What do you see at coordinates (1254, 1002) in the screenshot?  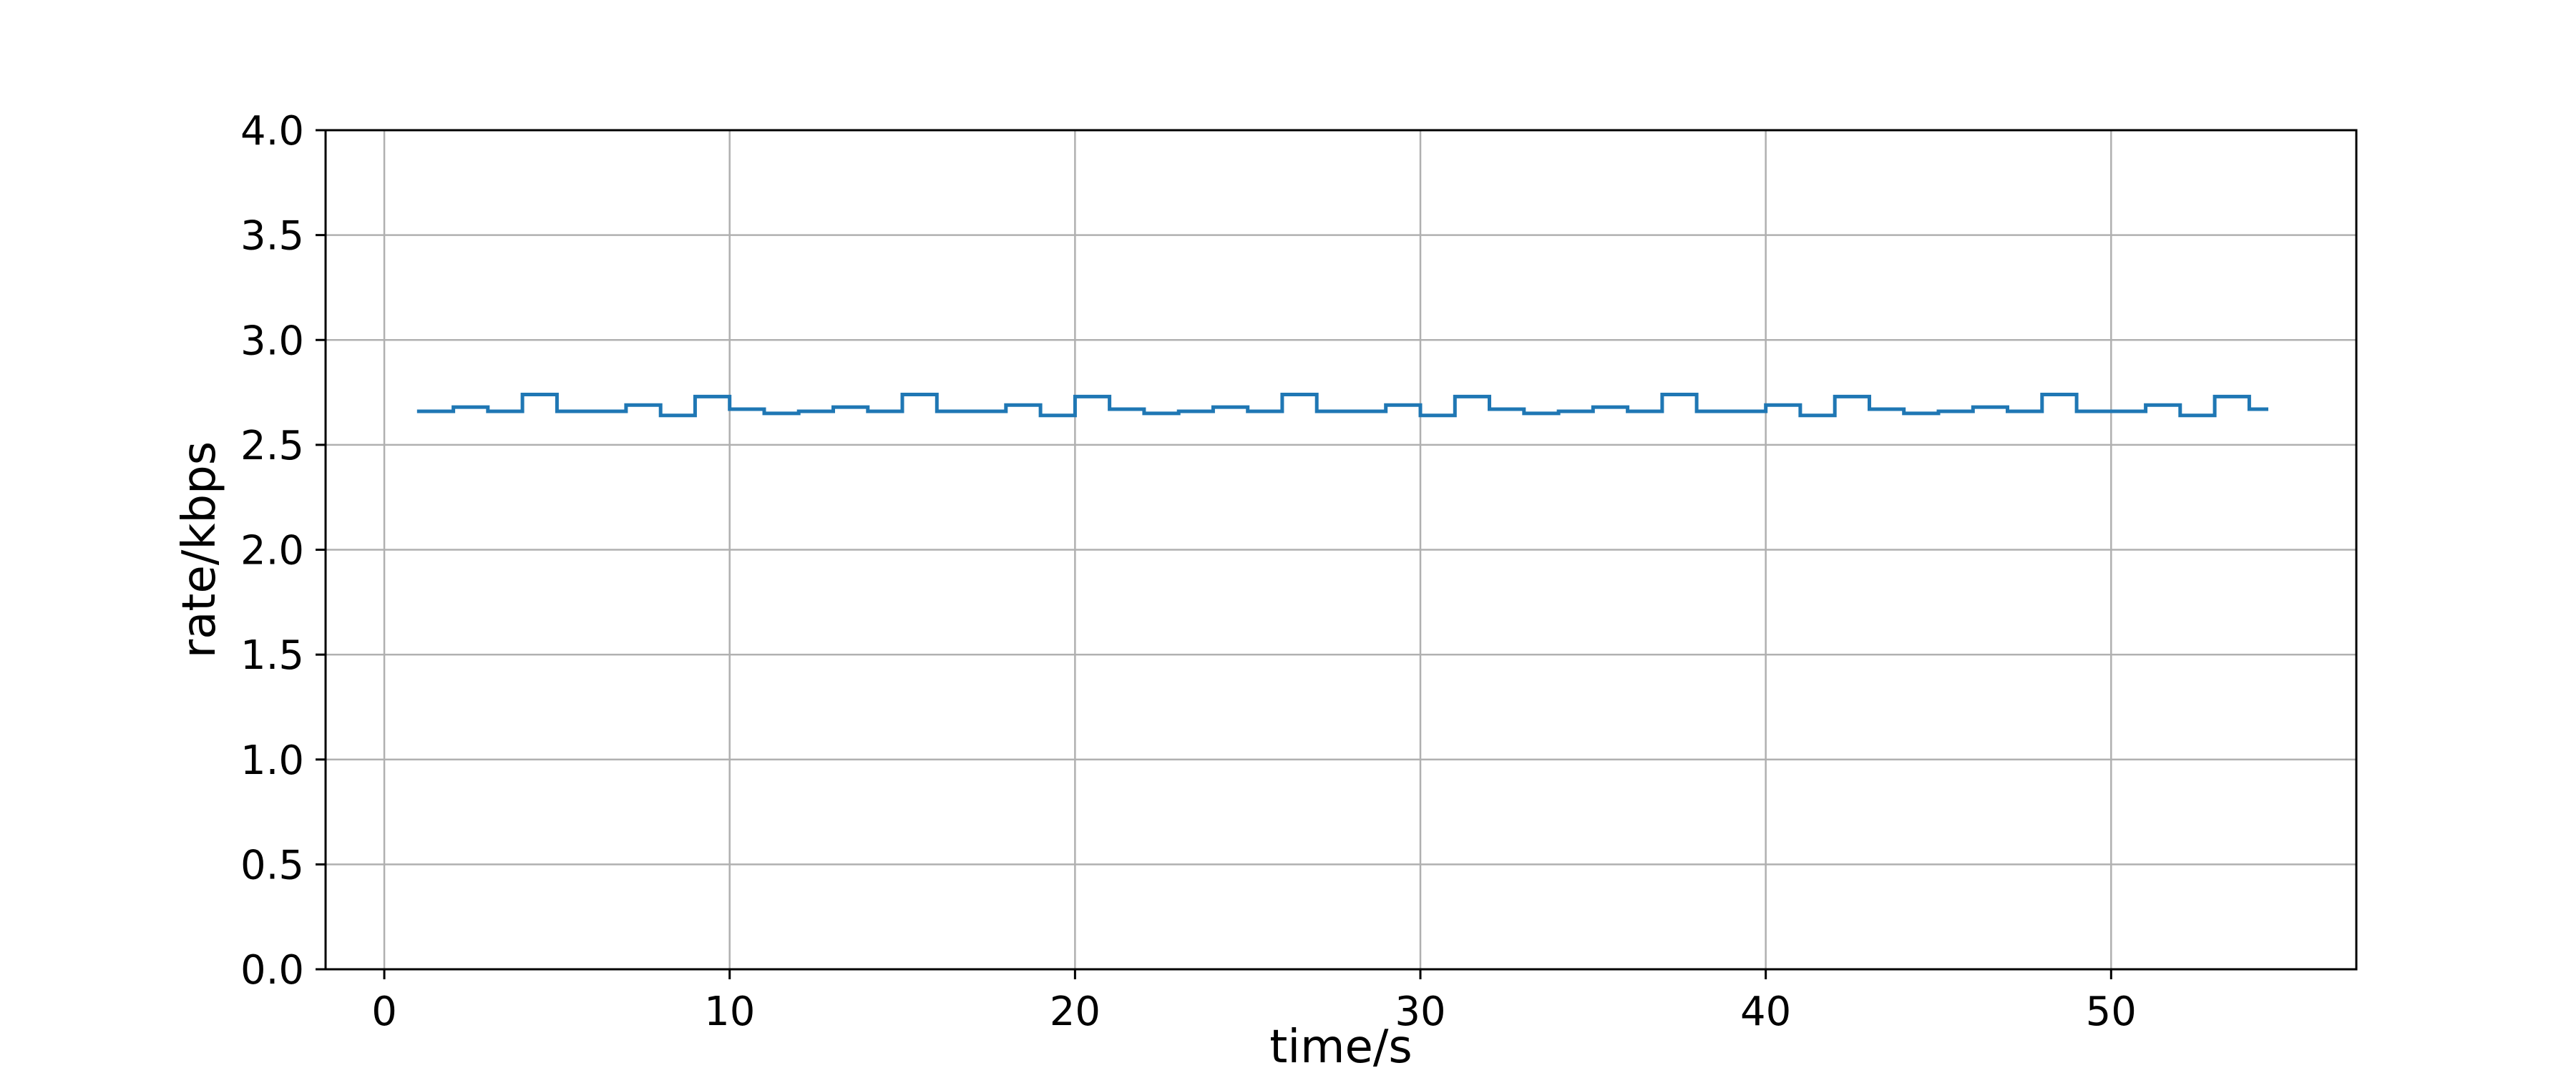 I see `x-axis-ticks: 0 10 20 30 40 50` at bounding box center [1254, 1002].